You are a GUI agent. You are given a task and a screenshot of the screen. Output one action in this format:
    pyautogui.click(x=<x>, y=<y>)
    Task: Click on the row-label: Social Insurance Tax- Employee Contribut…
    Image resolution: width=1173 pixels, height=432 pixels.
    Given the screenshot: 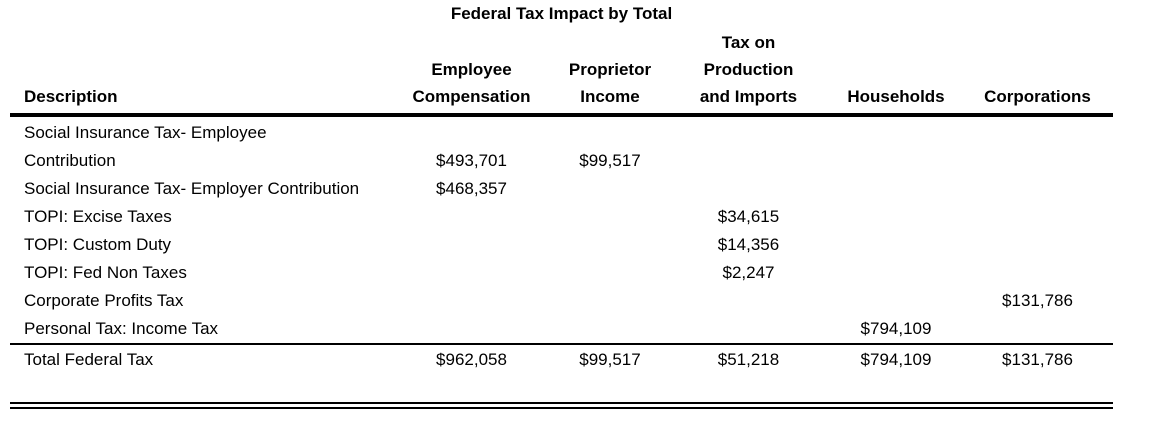 What is the action you would take?
    pyautogui.click(x=145, y=146)
    